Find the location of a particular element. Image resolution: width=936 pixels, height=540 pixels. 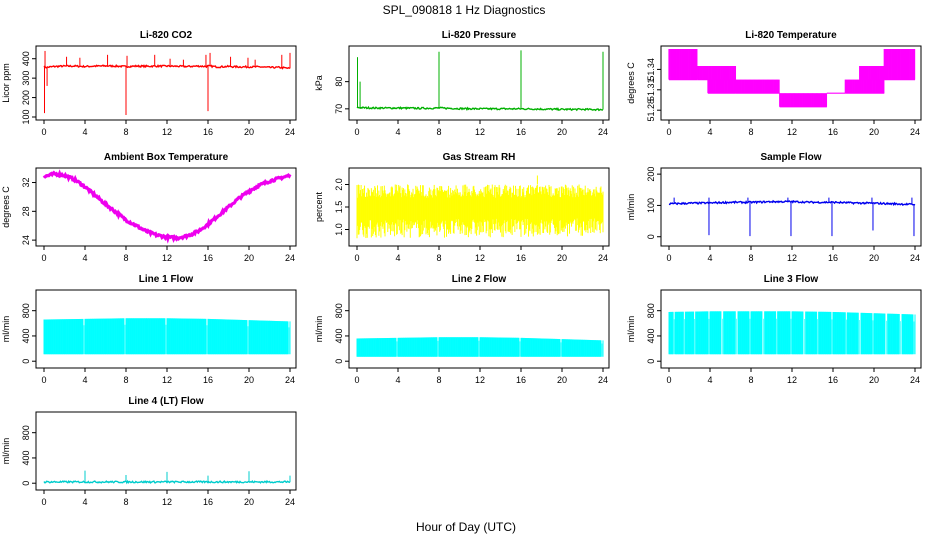

y-tick-label: 200 is located at coordinates (26, 97).